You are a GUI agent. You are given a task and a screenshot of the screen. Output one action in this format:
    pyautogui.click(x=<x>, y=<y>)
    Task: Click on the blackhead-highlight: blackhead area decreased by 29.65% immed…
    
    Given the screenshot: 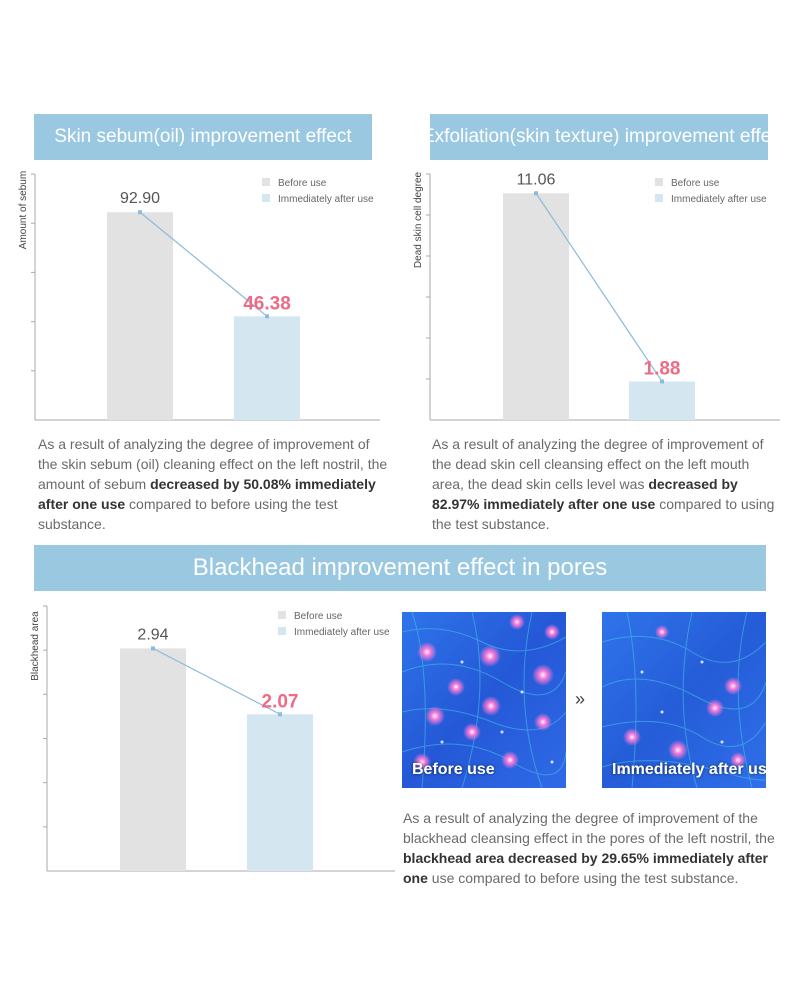 What is the action you would take?
    pyautogui.click(x=585, y=868)
    